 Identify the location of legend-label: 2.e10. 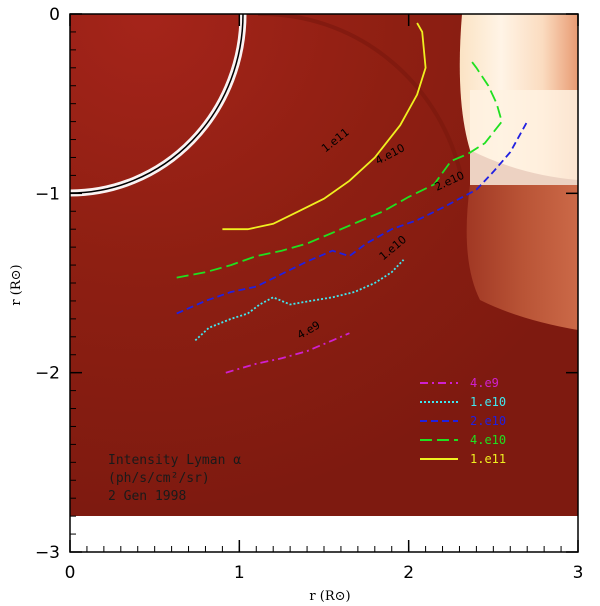
(488, 421).